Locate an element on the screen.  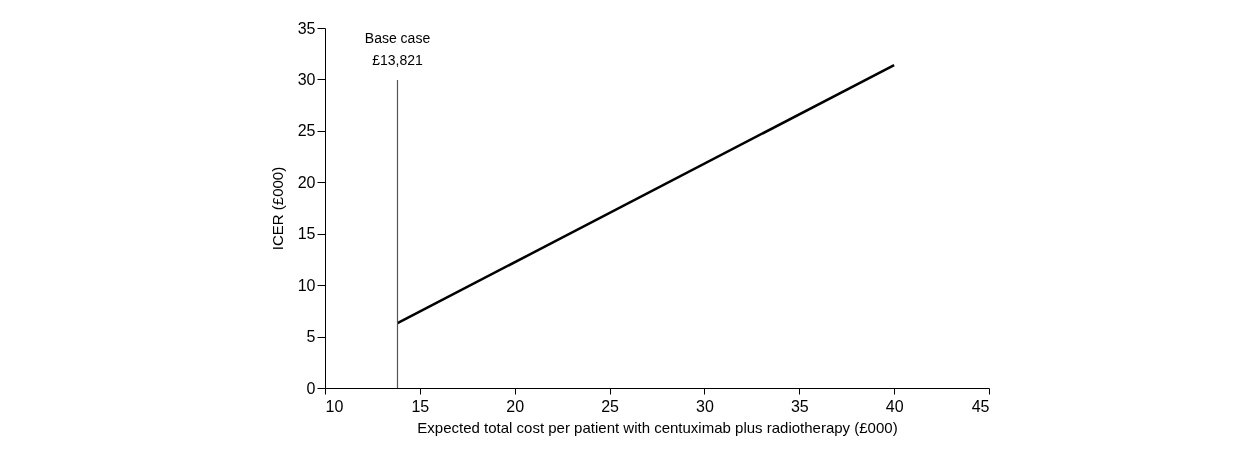
y-tick-label: 0 is located at coordinates (311, 388).